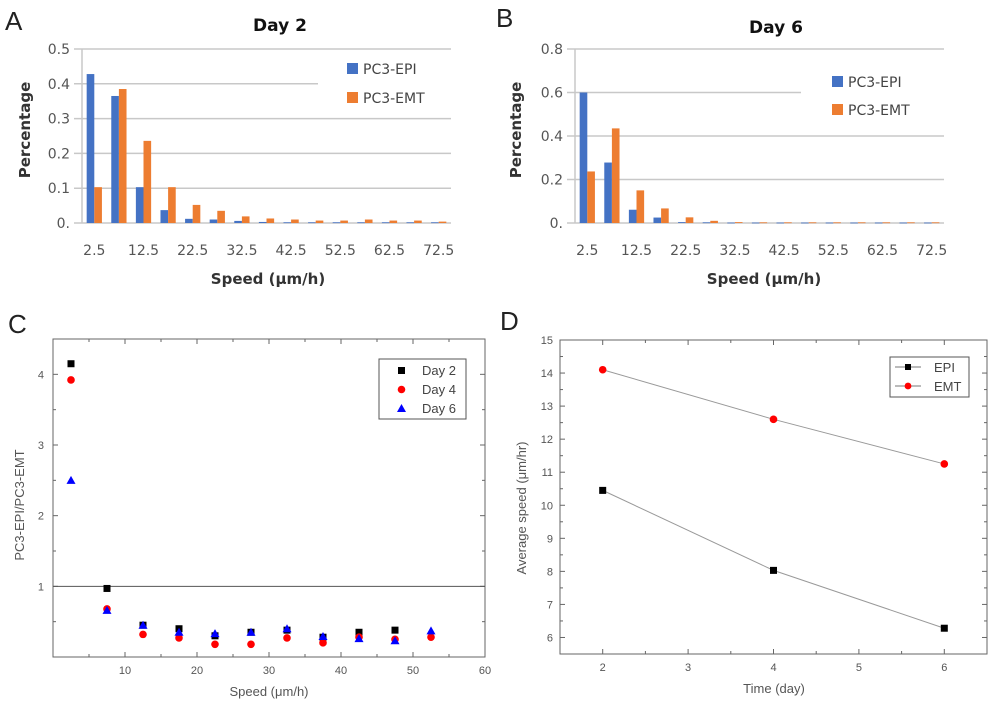  I want to click on bar-pc3-epi-22.5, so click(189, 220).